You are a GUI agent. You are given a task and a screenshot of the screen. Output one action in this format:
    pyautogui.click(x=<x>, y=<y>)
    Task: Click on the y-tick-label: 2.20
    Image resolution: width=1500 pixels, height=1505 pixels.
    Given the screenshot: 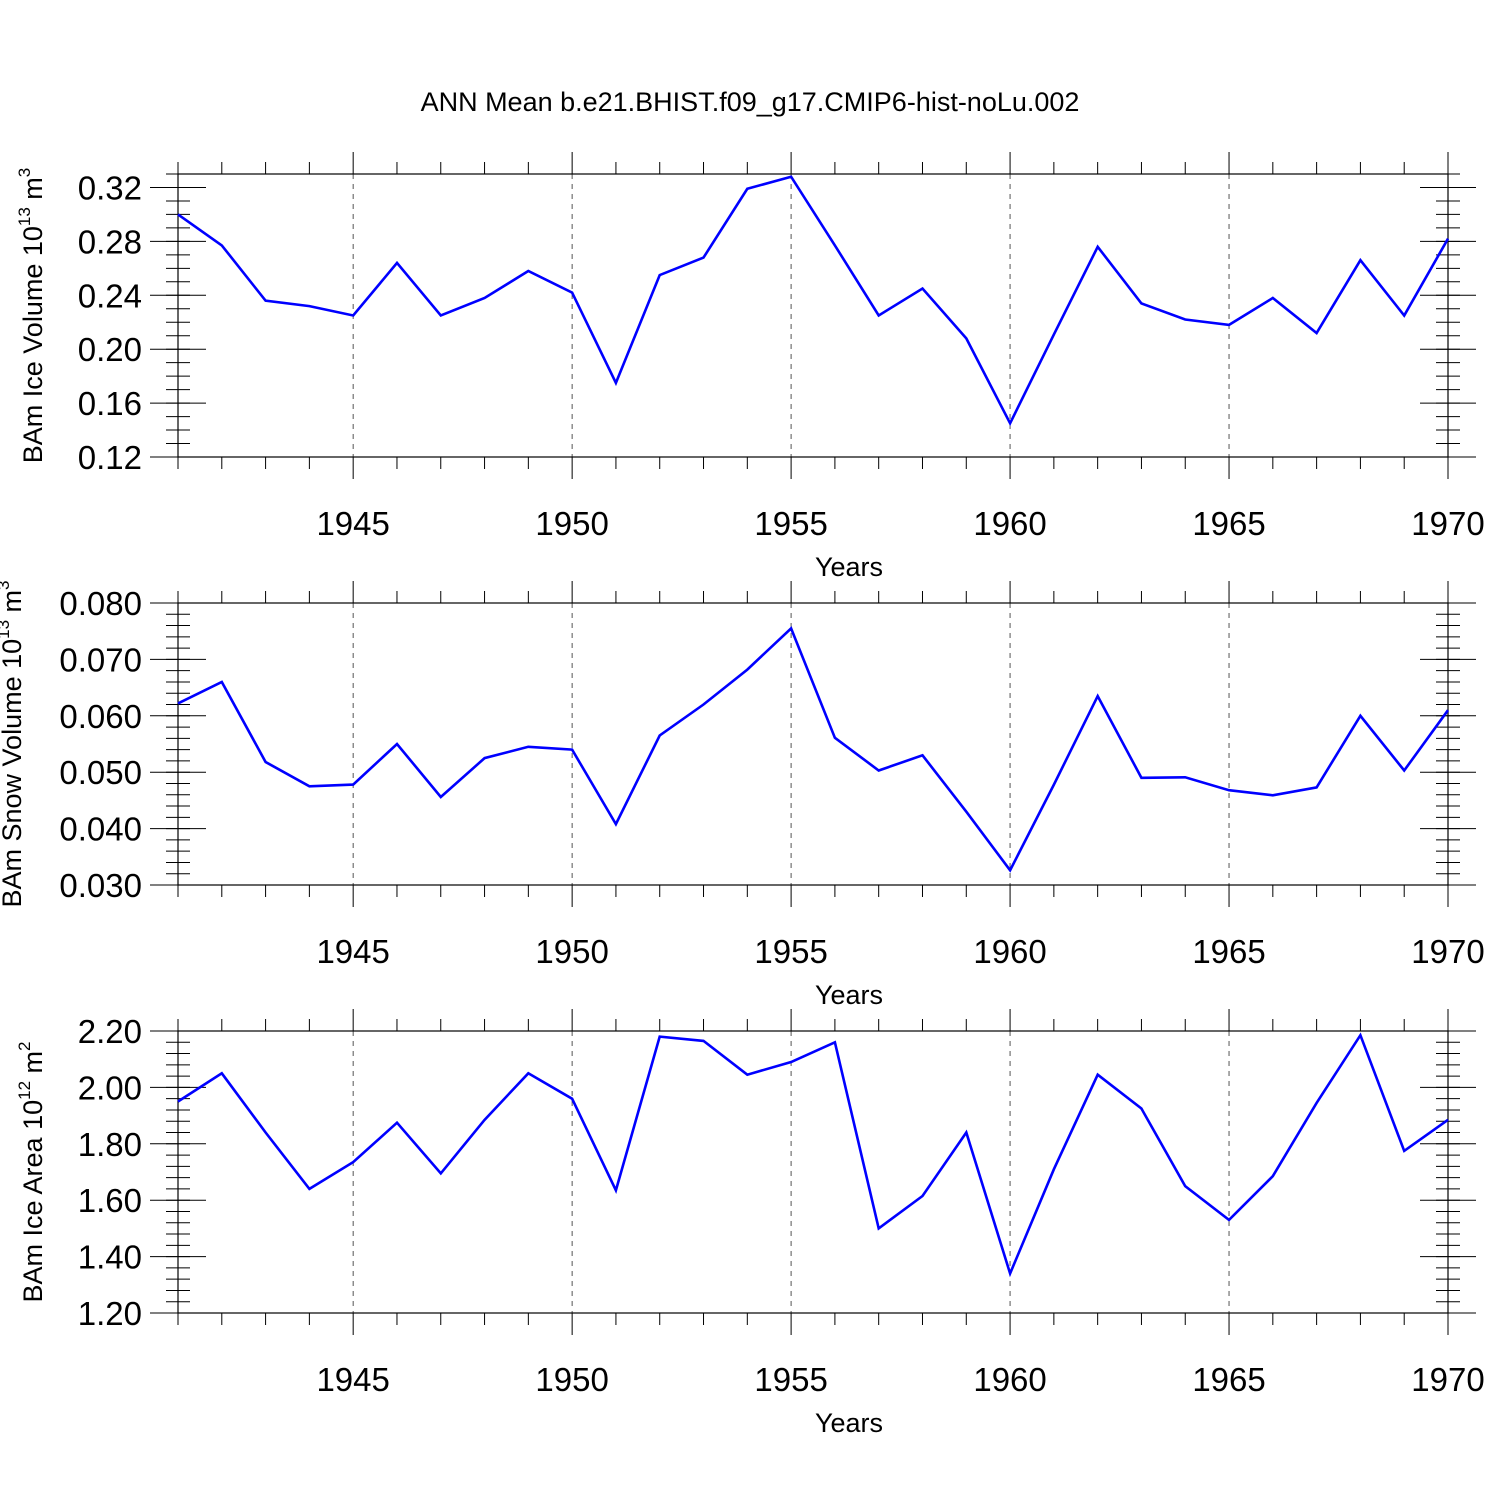 What is the action you would take?
    pyautogui.click(x=110, y=1031)
    